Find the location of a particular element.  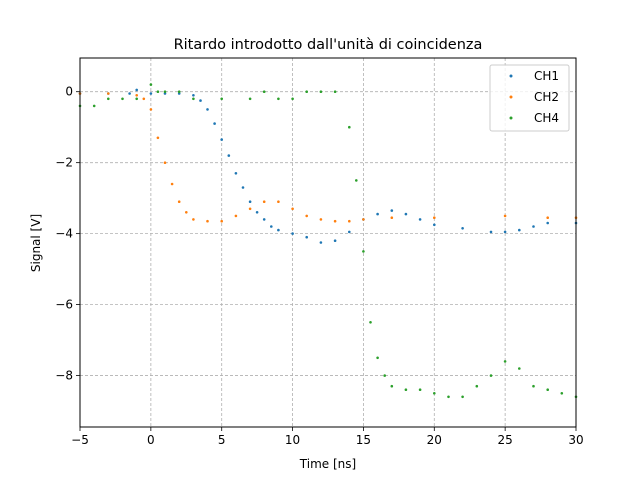

x-tick-label: 15 is located at coordinates (363, 440).